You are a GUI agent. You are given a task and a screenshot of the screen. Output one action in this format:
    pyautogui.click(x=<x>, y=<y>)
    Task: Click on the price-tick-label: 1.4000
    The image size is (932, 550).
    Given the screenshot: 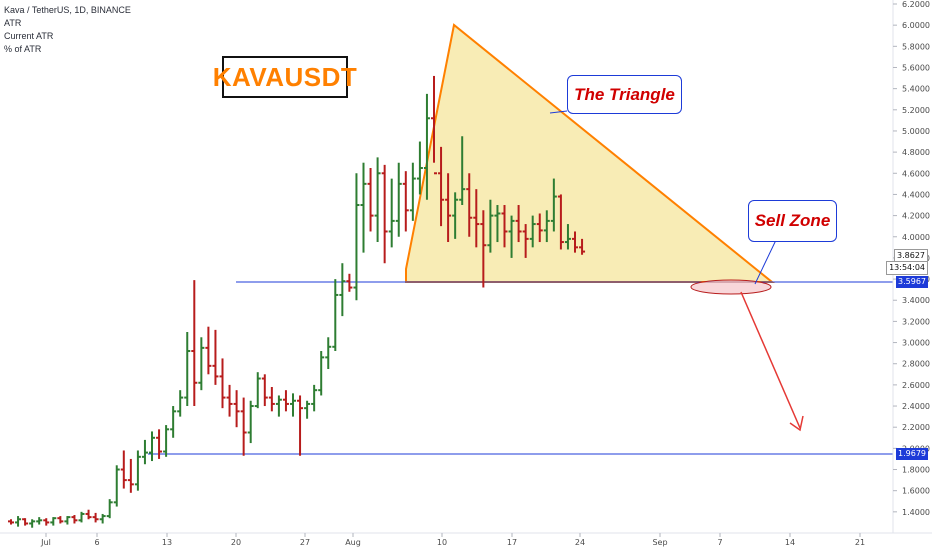 What is the action you would take?
    pyautogui.click(x=916, y=512)
    